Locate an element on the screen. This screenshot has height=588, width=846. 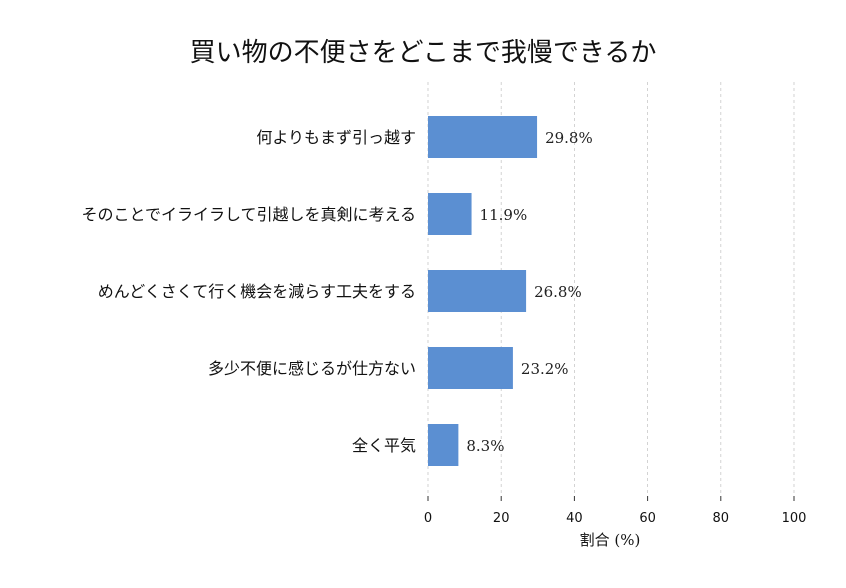
value-label: 11.9% is located at coordinates (504, 215).